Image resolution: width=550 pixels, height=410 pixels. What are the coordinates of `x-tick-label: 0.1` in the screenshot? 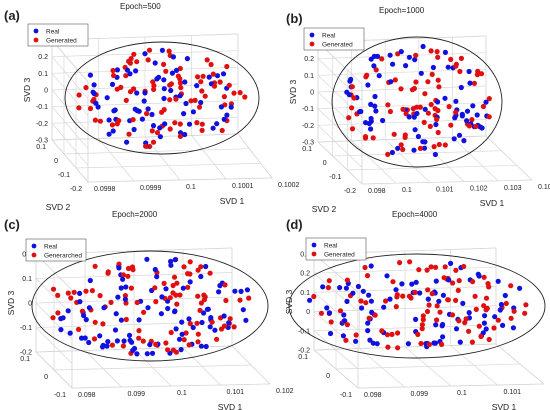 It's located at (191, 187).